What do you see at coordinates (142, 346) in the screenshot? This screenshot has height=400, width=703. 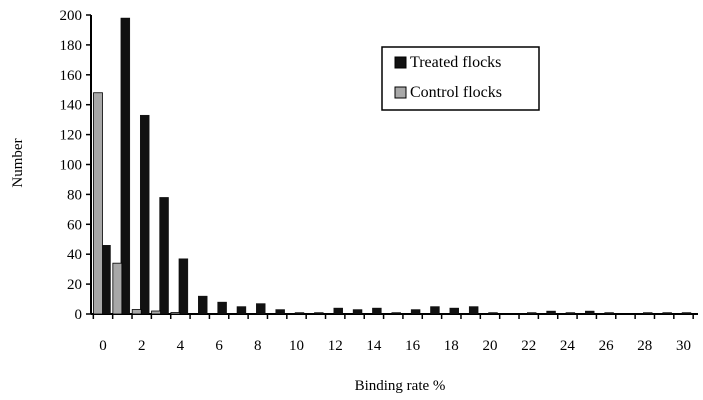 I see `x-tick-label: 2` at bounding box center [142, 346].